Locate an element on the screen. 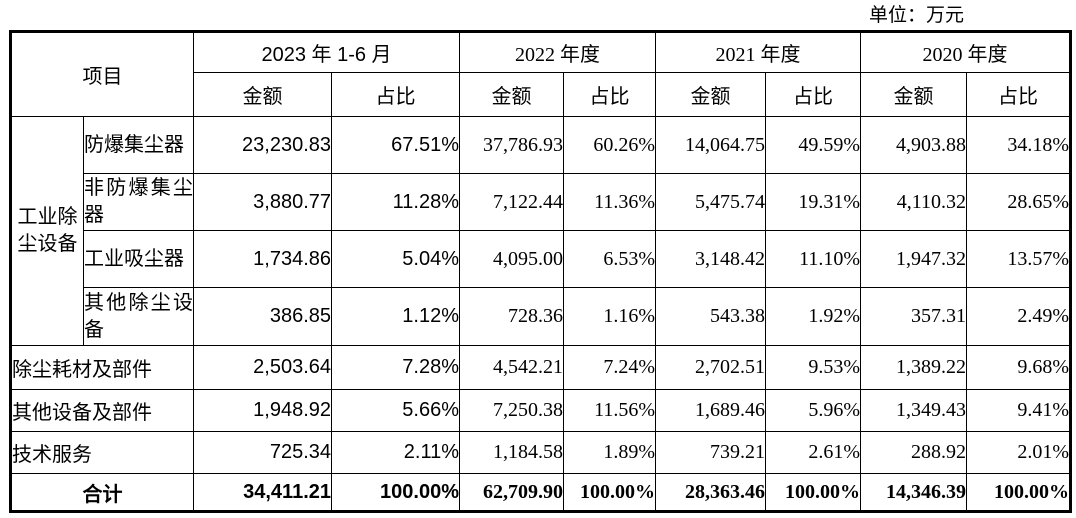  ratio-cell: 9.41% is located at coordinates (1019, 410).